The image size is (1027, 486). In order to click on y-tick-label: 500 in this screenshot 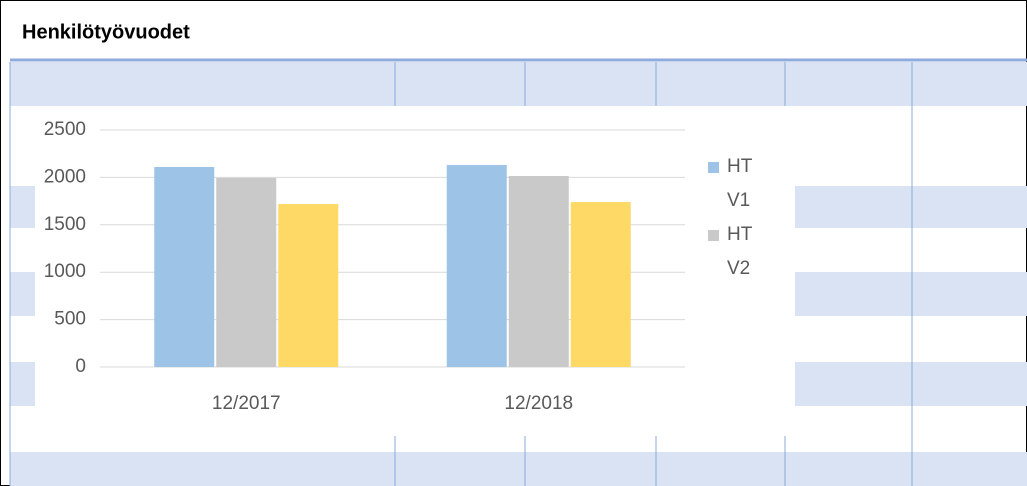, I will do `click(70, 319)`.